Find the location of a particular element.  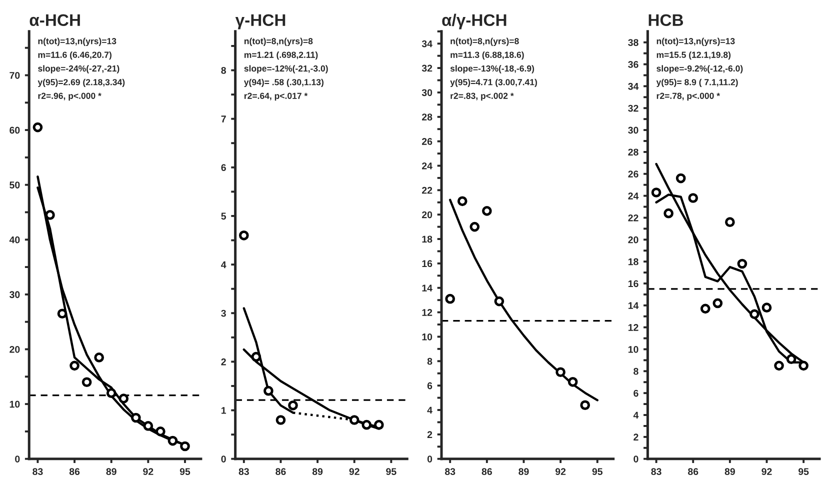

annotation: m=15.5 (12.1,19.8) is located at coordinates (693, 55).